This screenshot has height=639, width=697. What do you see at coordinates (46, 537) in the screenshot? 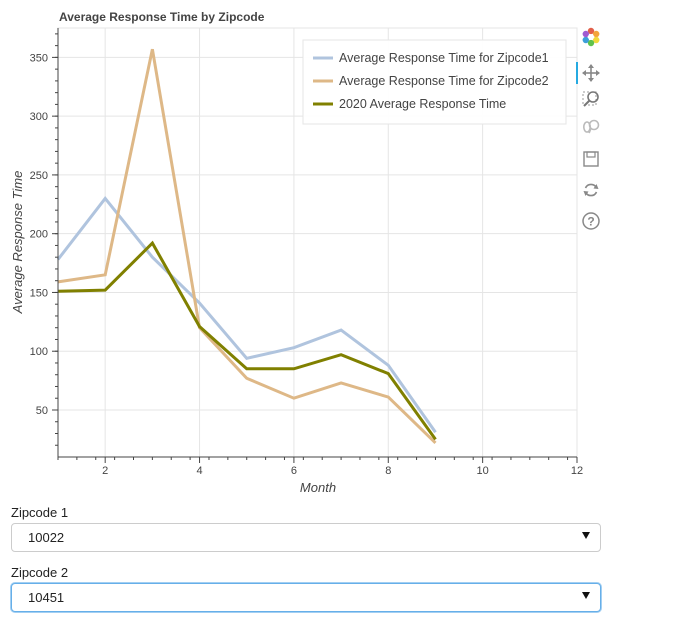
I see `zipcode1-value: 10022` at bounding box center [46, 537].